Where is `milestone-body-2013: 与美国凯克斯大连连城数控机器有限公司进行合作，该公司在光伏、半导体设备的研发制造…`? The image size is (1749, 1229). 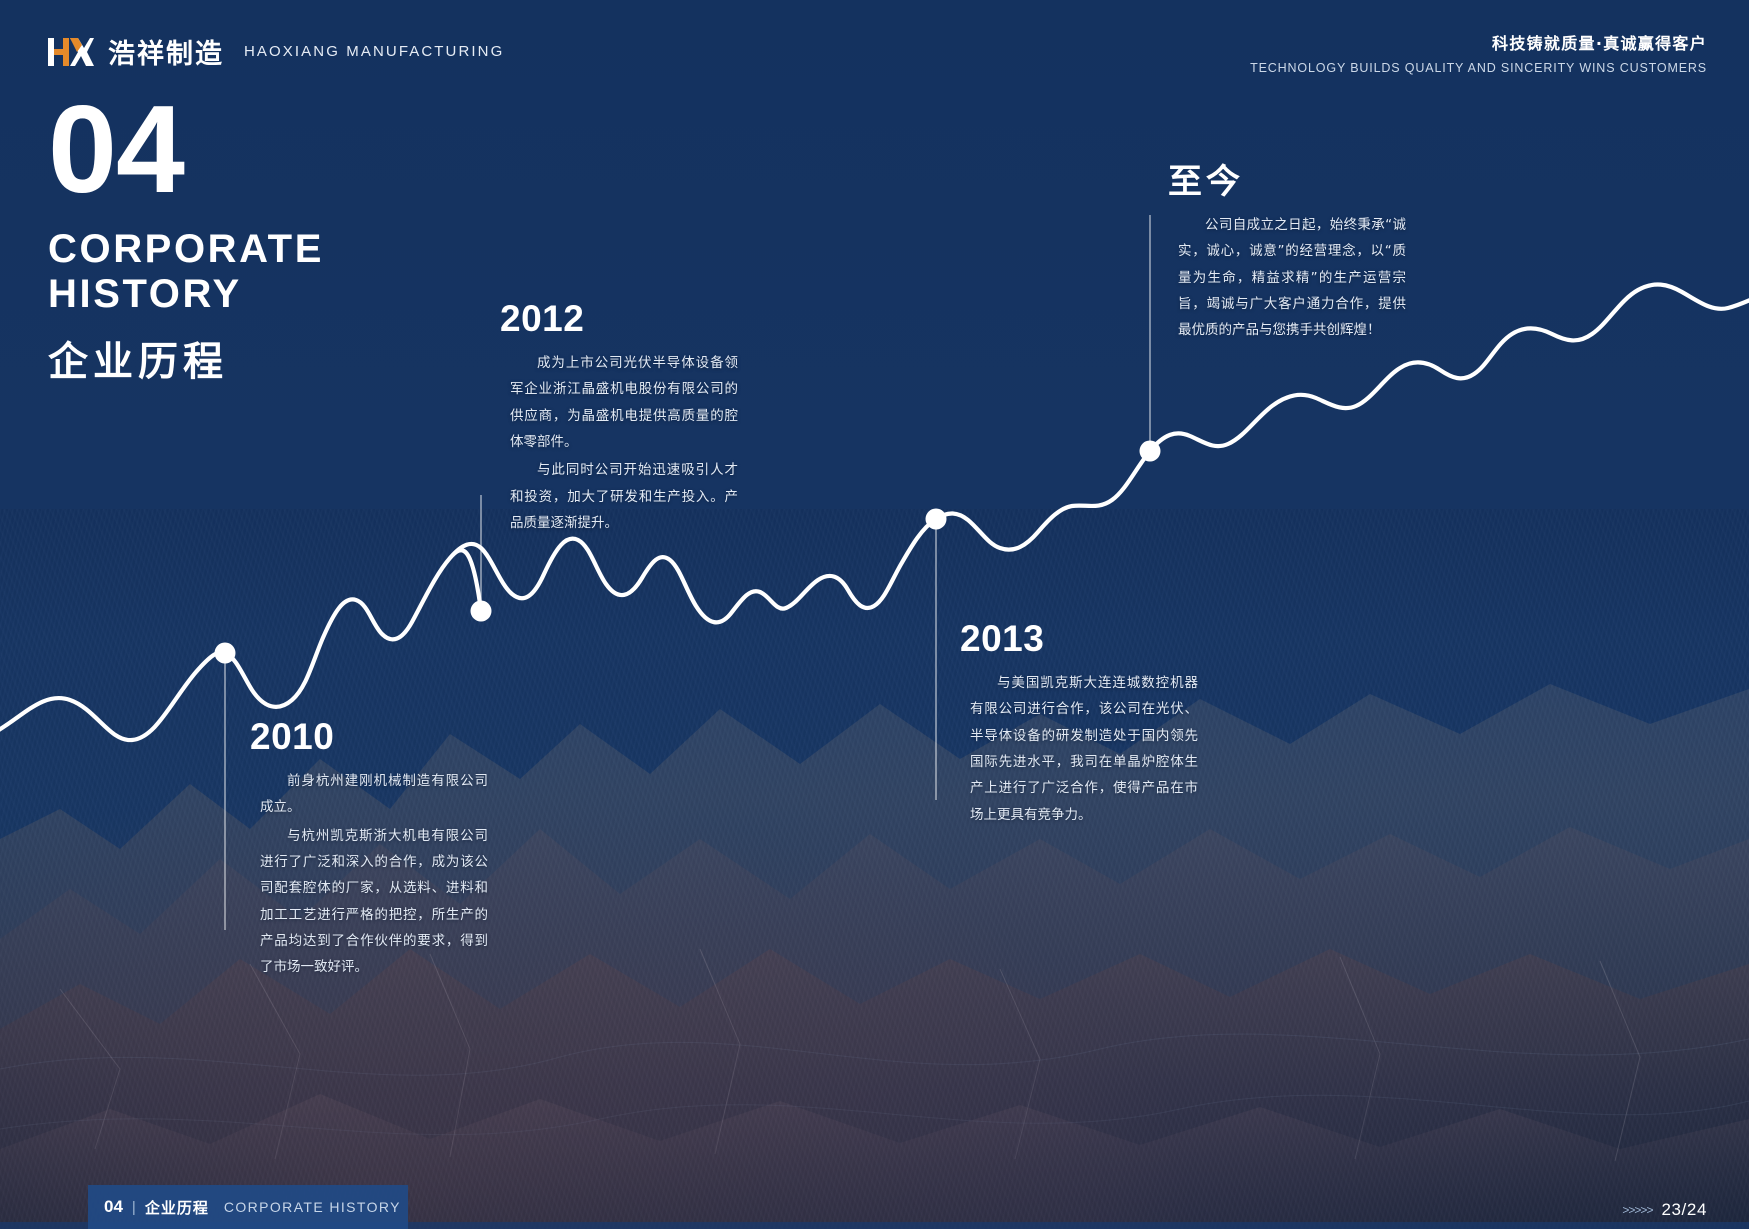 milestone-body-2013: 与美国凯克斯大连连城数控机器有限公司进行合作，该公司在光伏、半导体设备的研发制造… is located at coordinates (1079, 749).